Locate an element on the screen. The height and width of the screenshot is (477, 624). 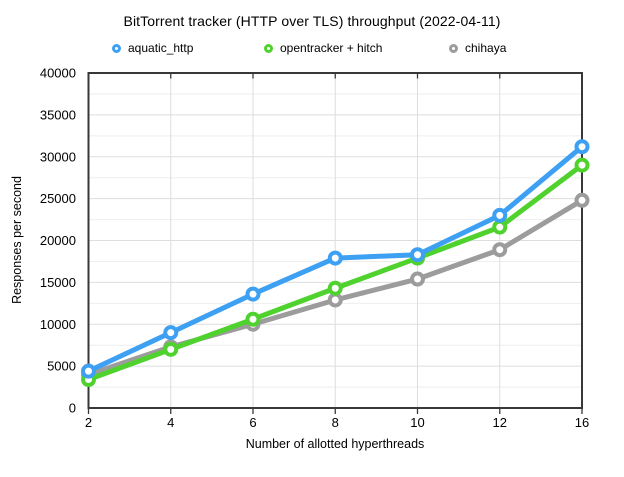
y-tick-label: 35000 is located at coordinates (58, 114).